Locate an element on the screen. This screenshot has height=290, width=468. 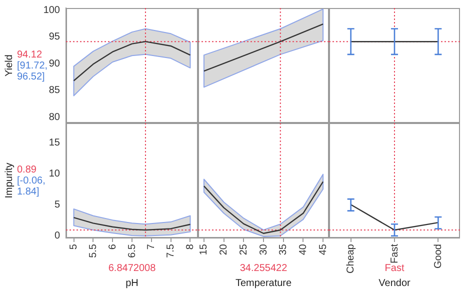
y-tick-label: 10 is located at coordinates (54, 174).